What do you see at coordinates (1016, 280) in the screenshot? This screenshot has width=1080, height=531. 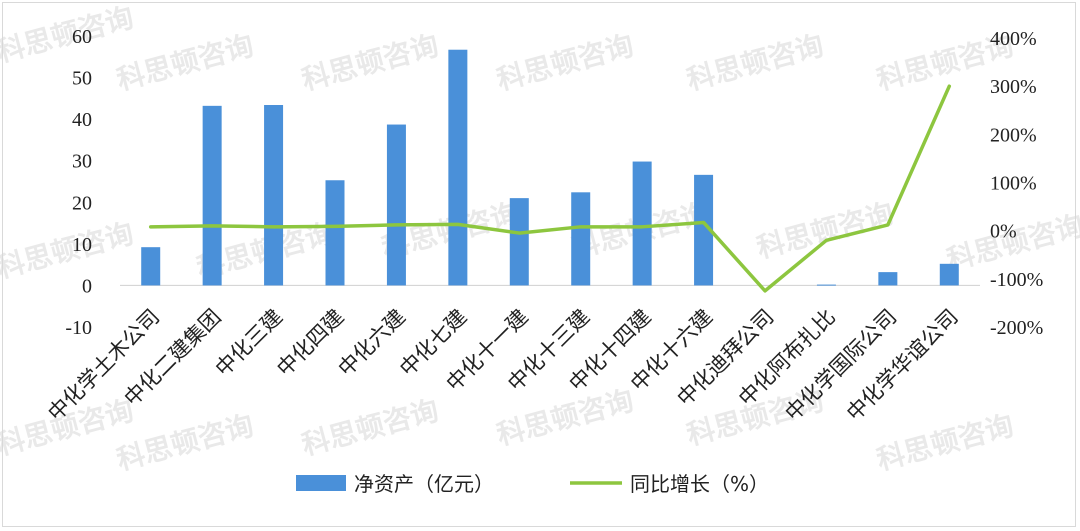 I see `y-right-tick-label: -100%` at bounding box center [1016, 280].